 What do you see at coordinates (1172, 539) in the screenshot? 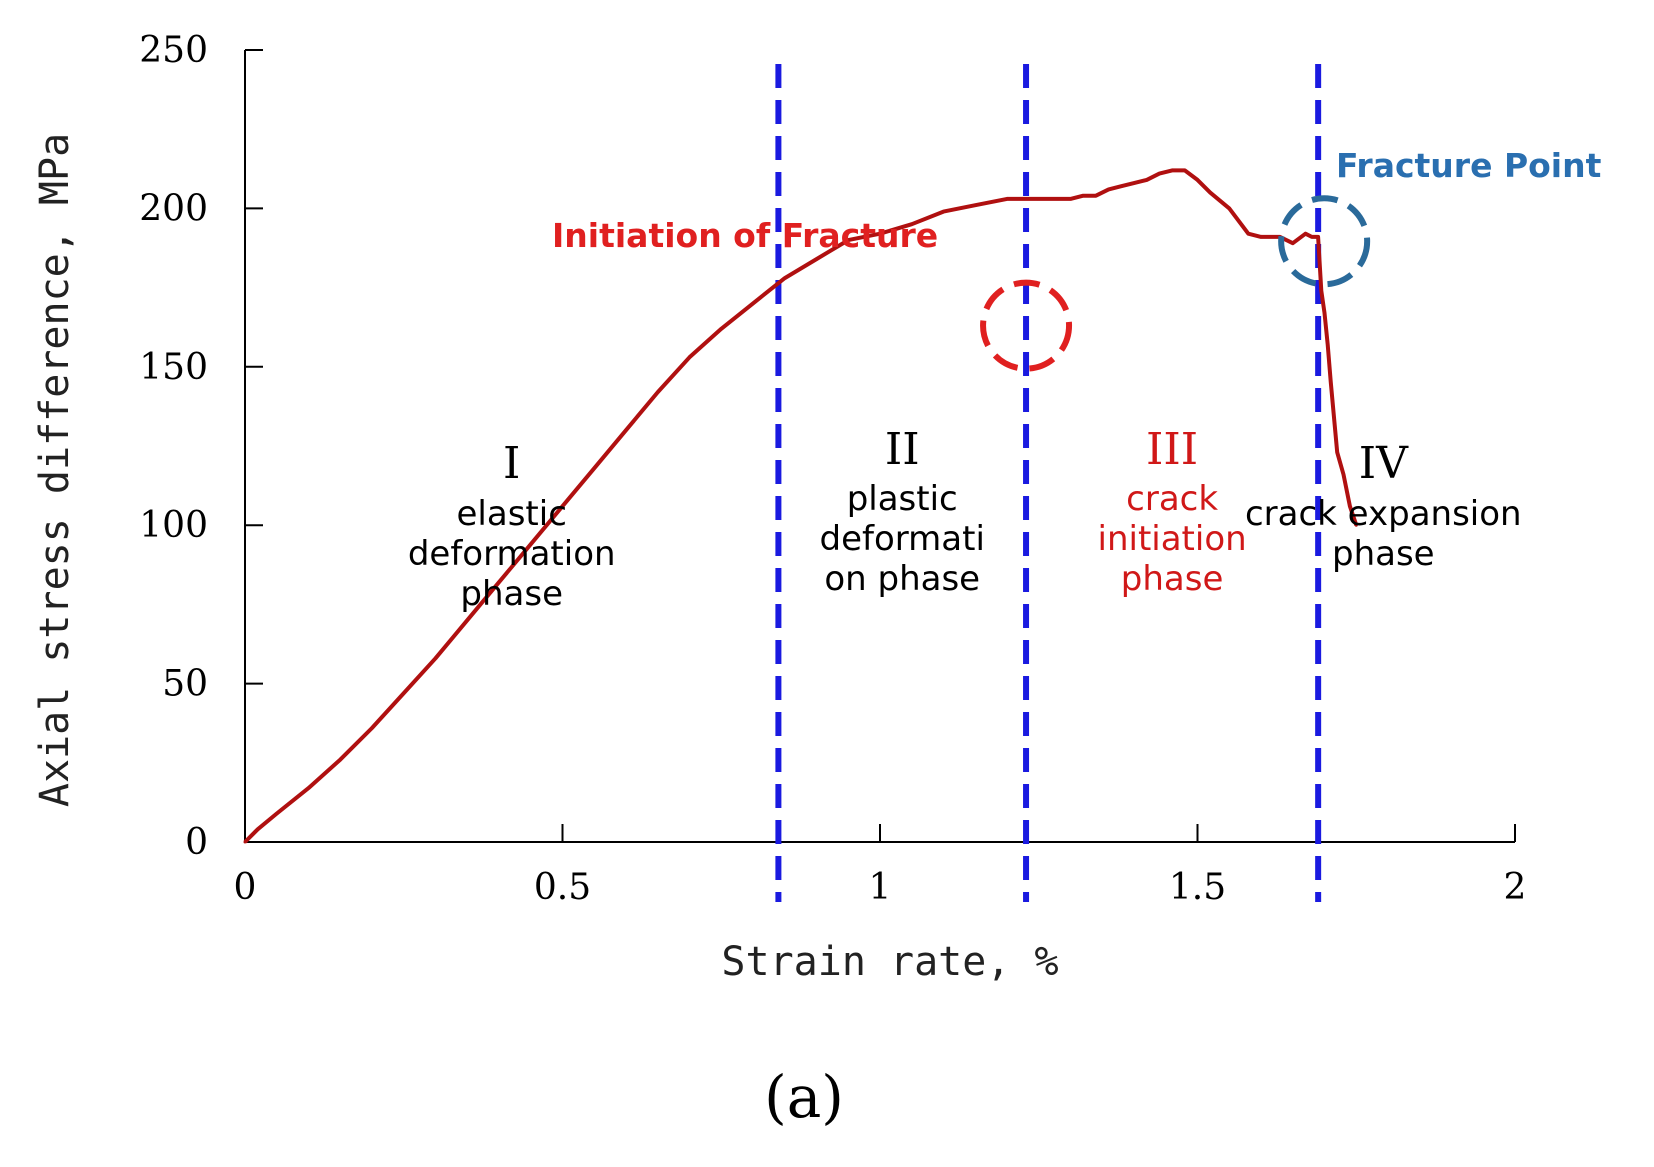
I see `phase-3-label-line: initiation` at bounding box center [1172, 539].